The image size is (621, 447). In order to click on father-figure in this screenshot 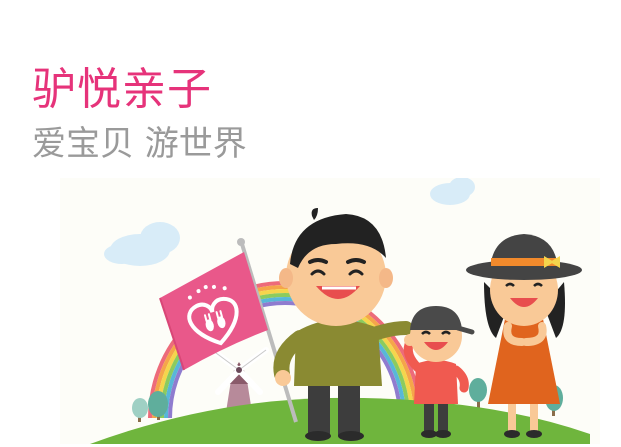, I will do `click(343, 324)`.